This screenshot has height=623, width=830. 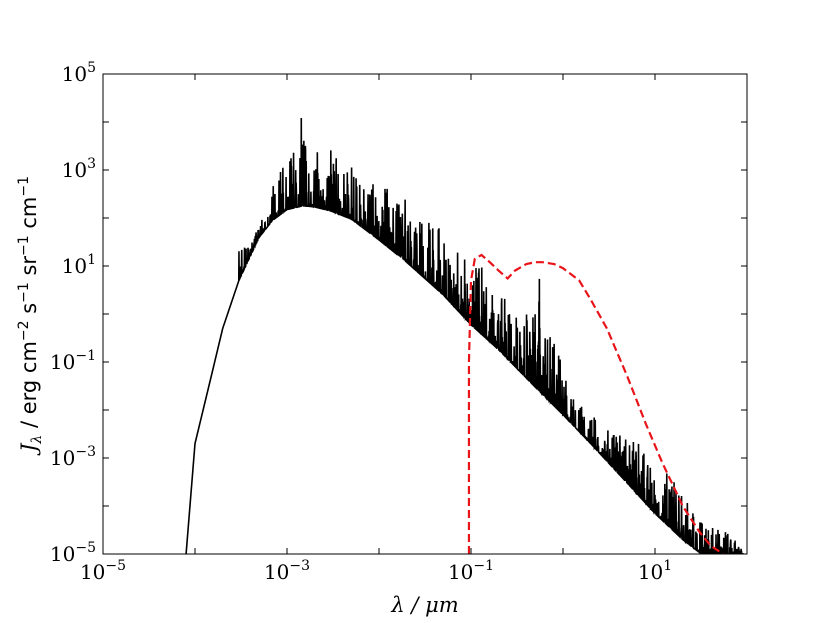 I want to click on y-tick-label: 10⁻³, so click(x=73, y=457).